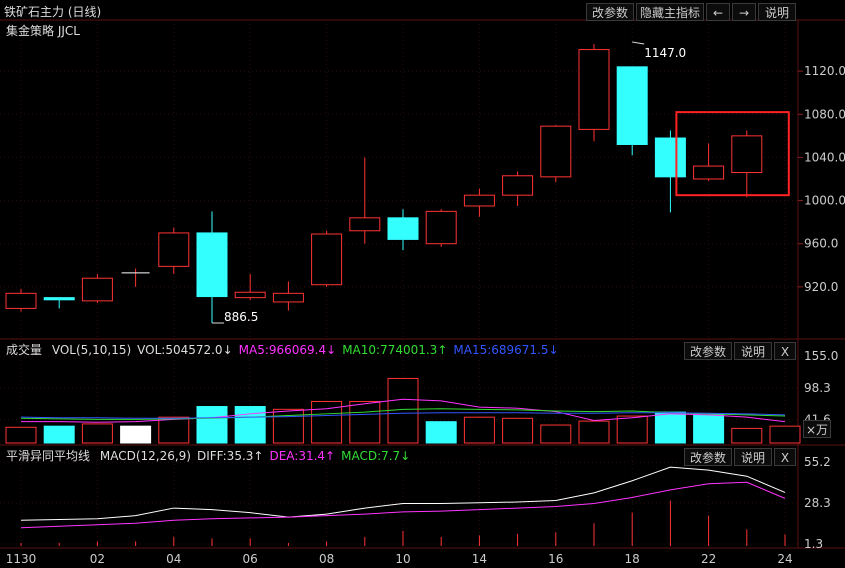 Image resolution: width=845 pixels, height=568 pixels. I want to click on volume-help-button: 说明, so click(753, 351).